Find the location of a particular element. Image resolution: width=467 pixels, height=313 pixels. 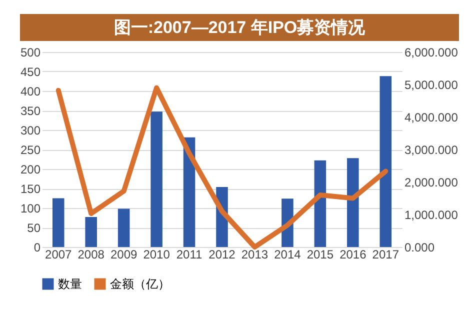

y-tick-label: 500 is located at coordinates (30, 53).